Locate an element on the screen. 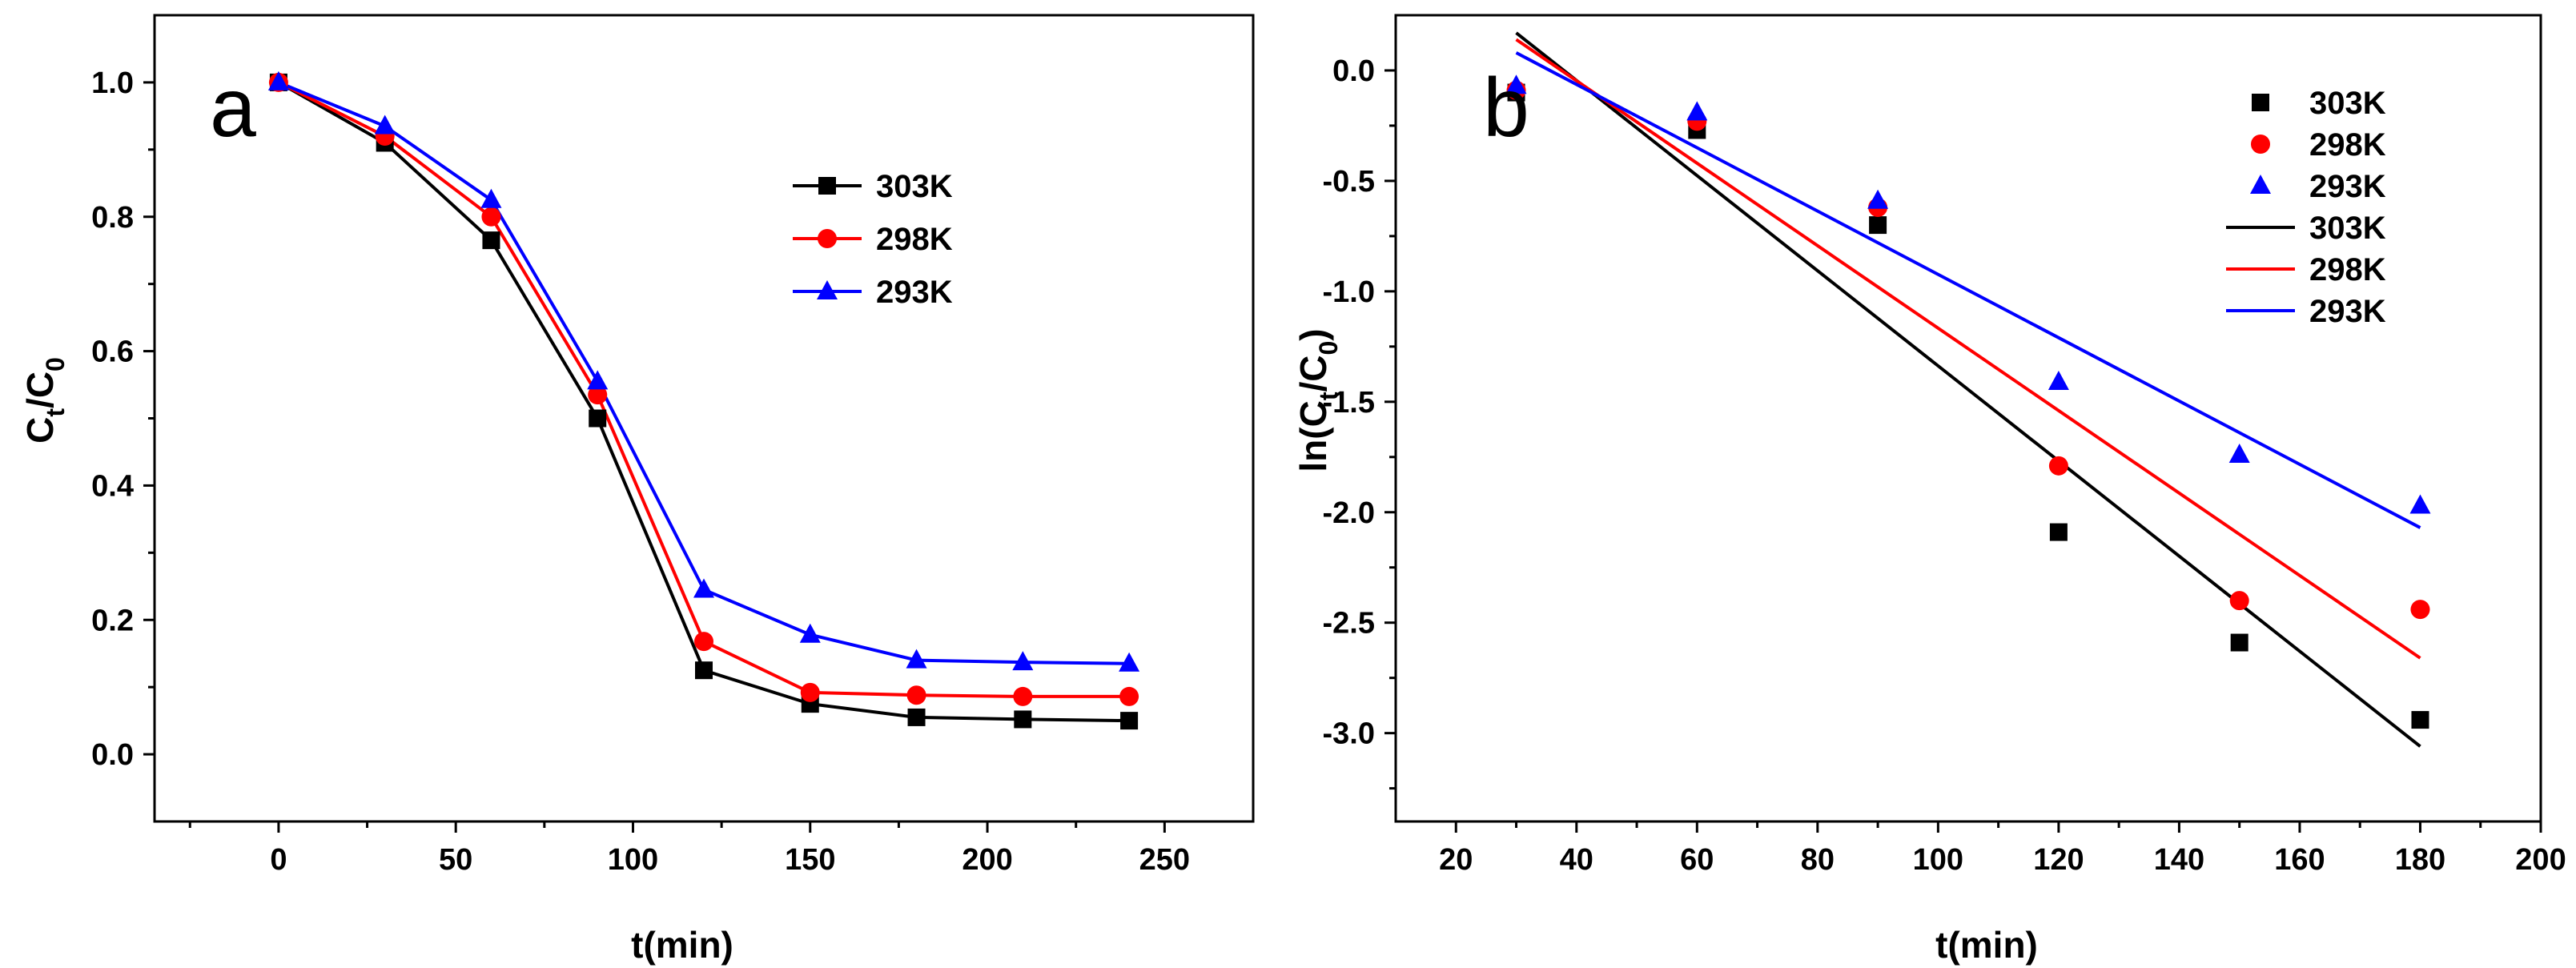 The height and width of the screenshot is (968, 2576). x-tick-label: 50 is located at coordinates (455, 860).